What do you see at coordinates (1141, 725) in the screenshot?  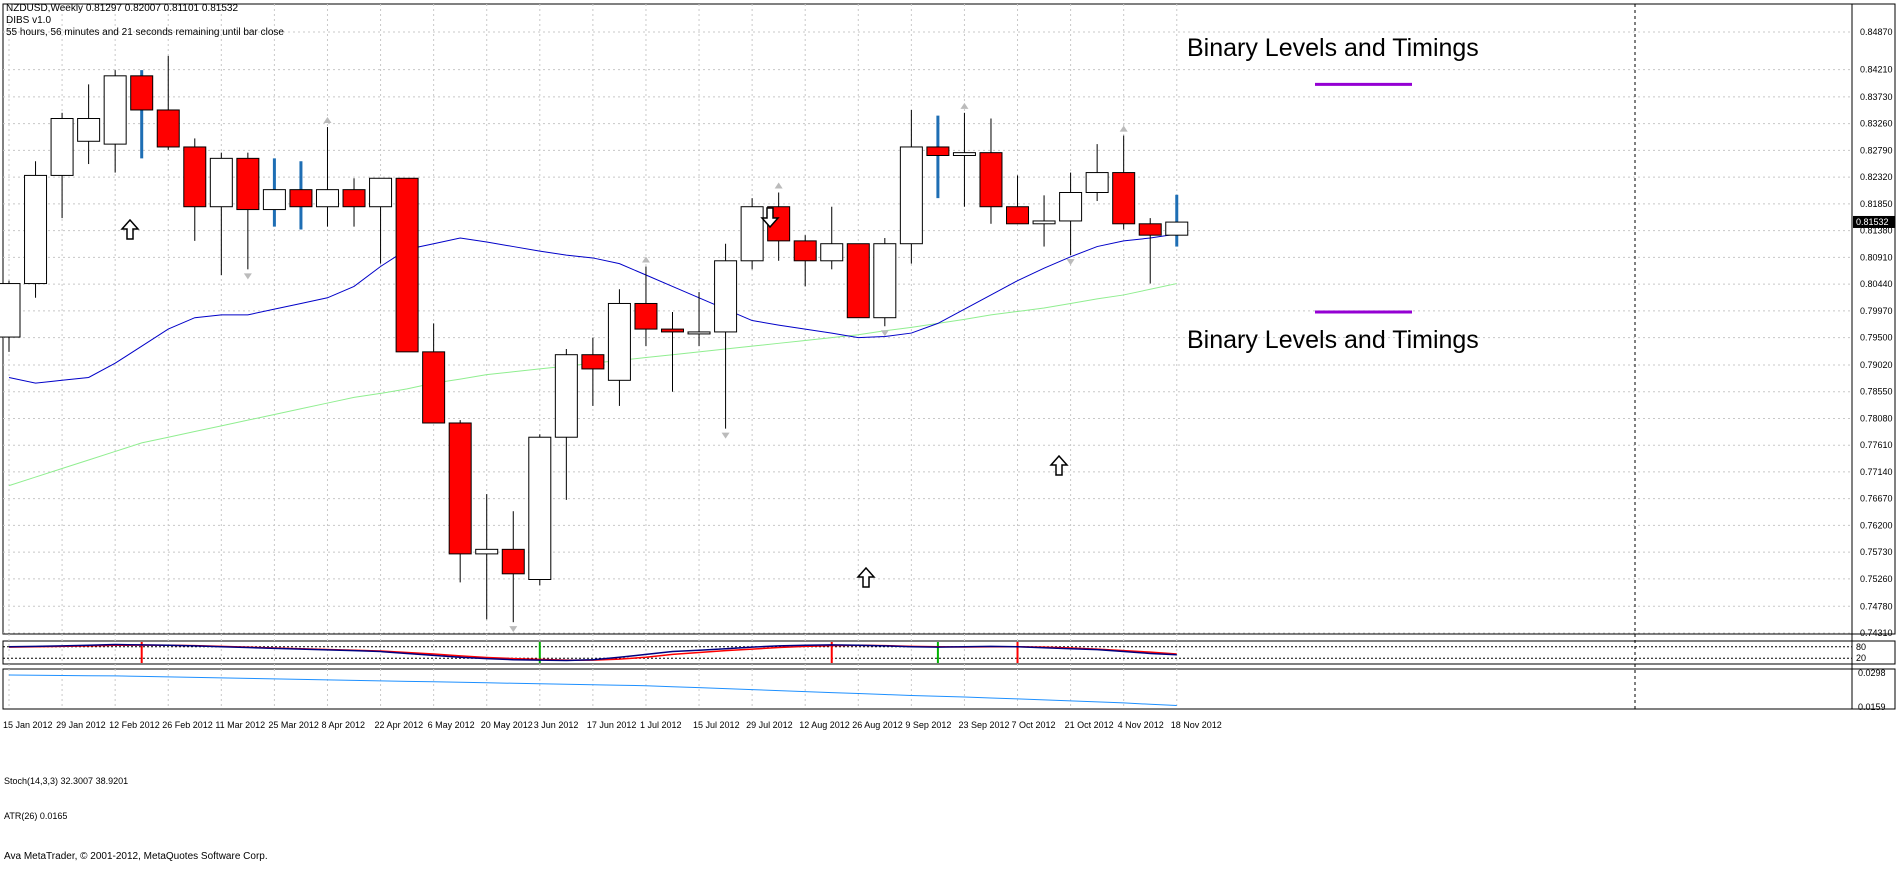 I see `x-tick-label: 4 Nov 2012` at bounding box center [1141, 725].